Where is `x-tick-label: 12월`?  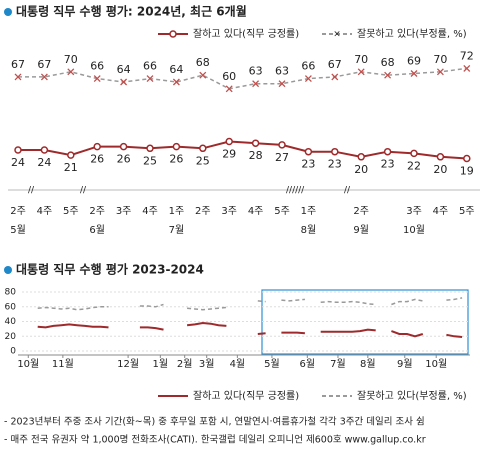
x-tick-label: 12월 is located at coordinates (128, 364).